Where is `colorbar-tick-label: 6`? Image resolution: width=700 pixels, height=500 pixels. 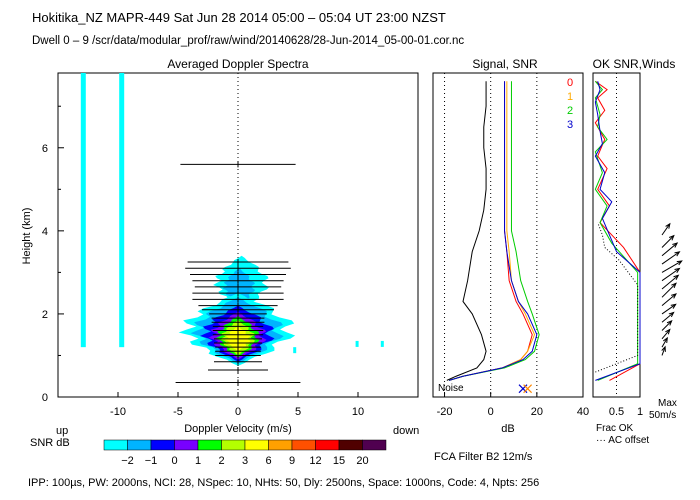 colorbar-tick-label: 6 is located at coordinates (268, 461).